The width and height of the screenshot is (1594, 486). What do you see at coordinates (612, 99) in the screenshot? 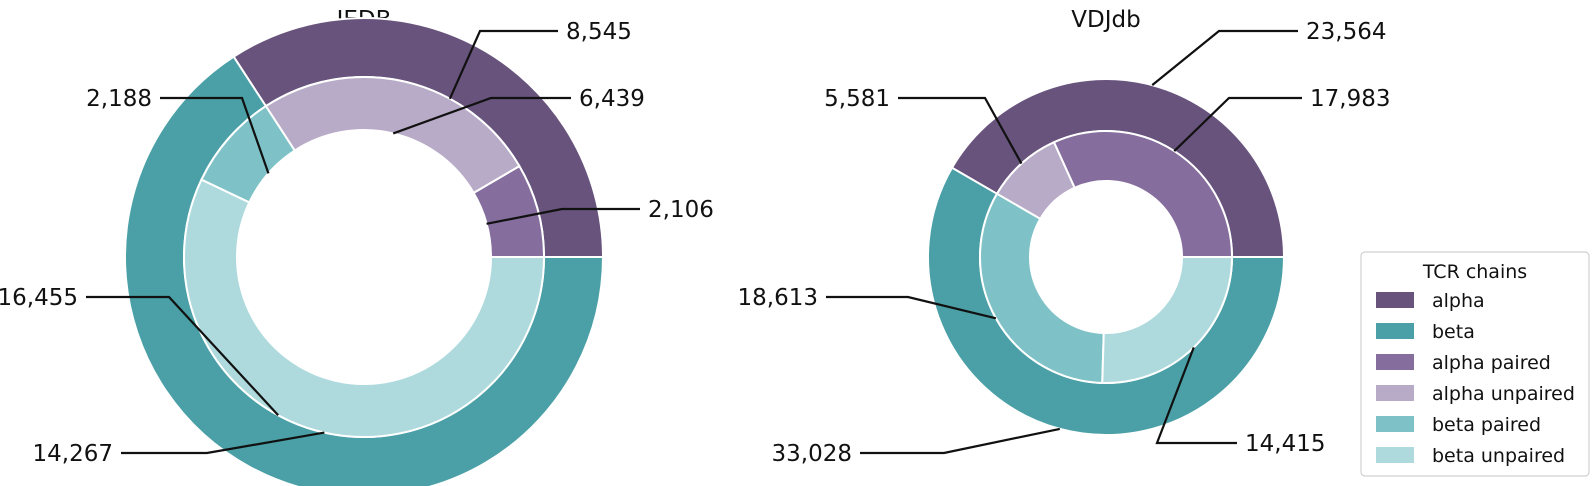
I see `data-label-alpha-unpaired: 6,439` at bounding box center [612, 99].